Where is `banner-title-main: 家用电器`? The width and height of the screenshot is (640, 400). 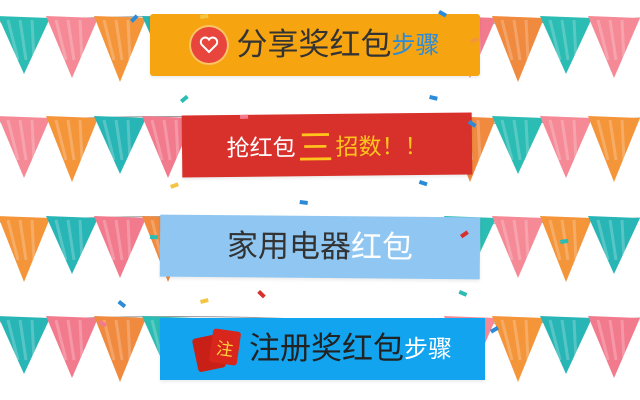
banner-title-main: 家用电器 is located at coordinates (289, 246).